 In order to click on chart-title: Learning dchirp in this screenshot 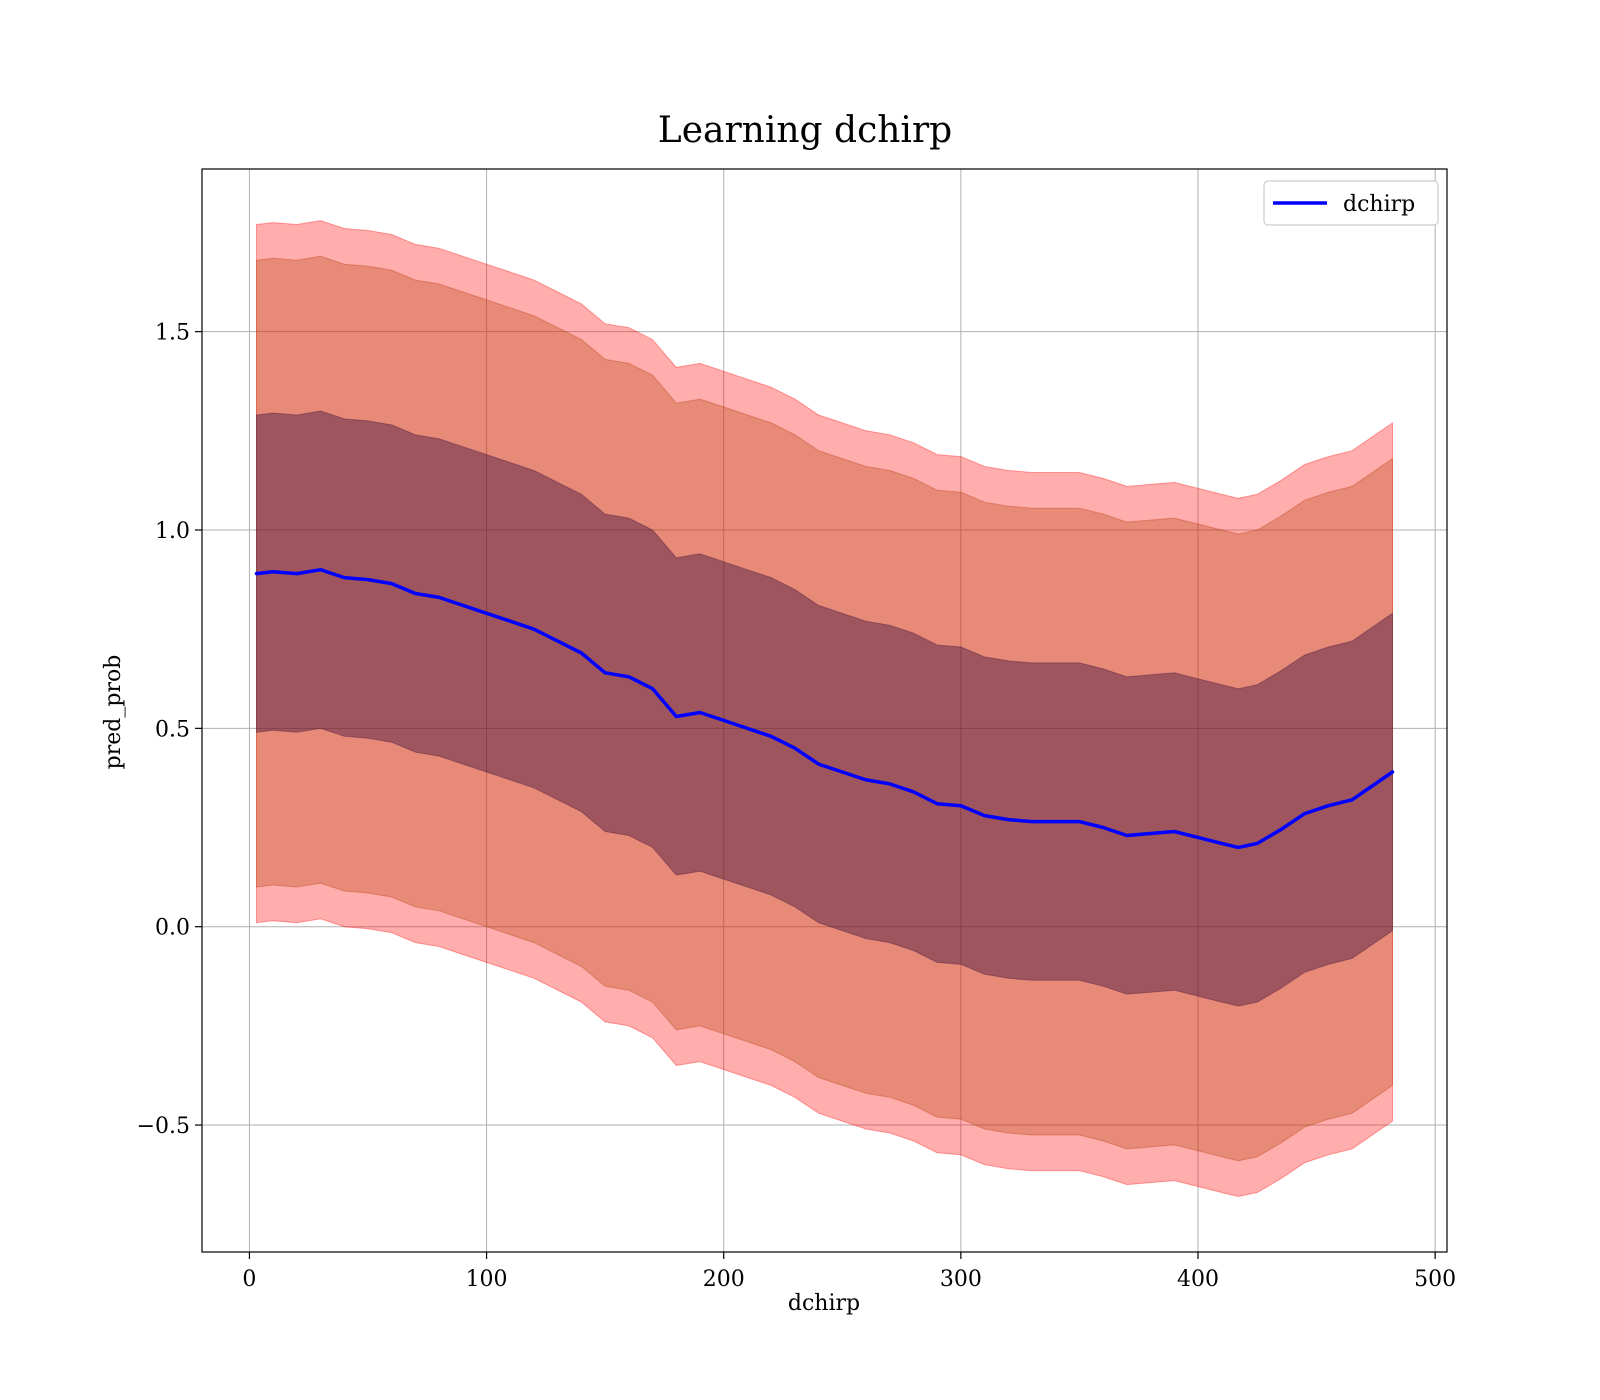, I will do `click(805, 130)`.